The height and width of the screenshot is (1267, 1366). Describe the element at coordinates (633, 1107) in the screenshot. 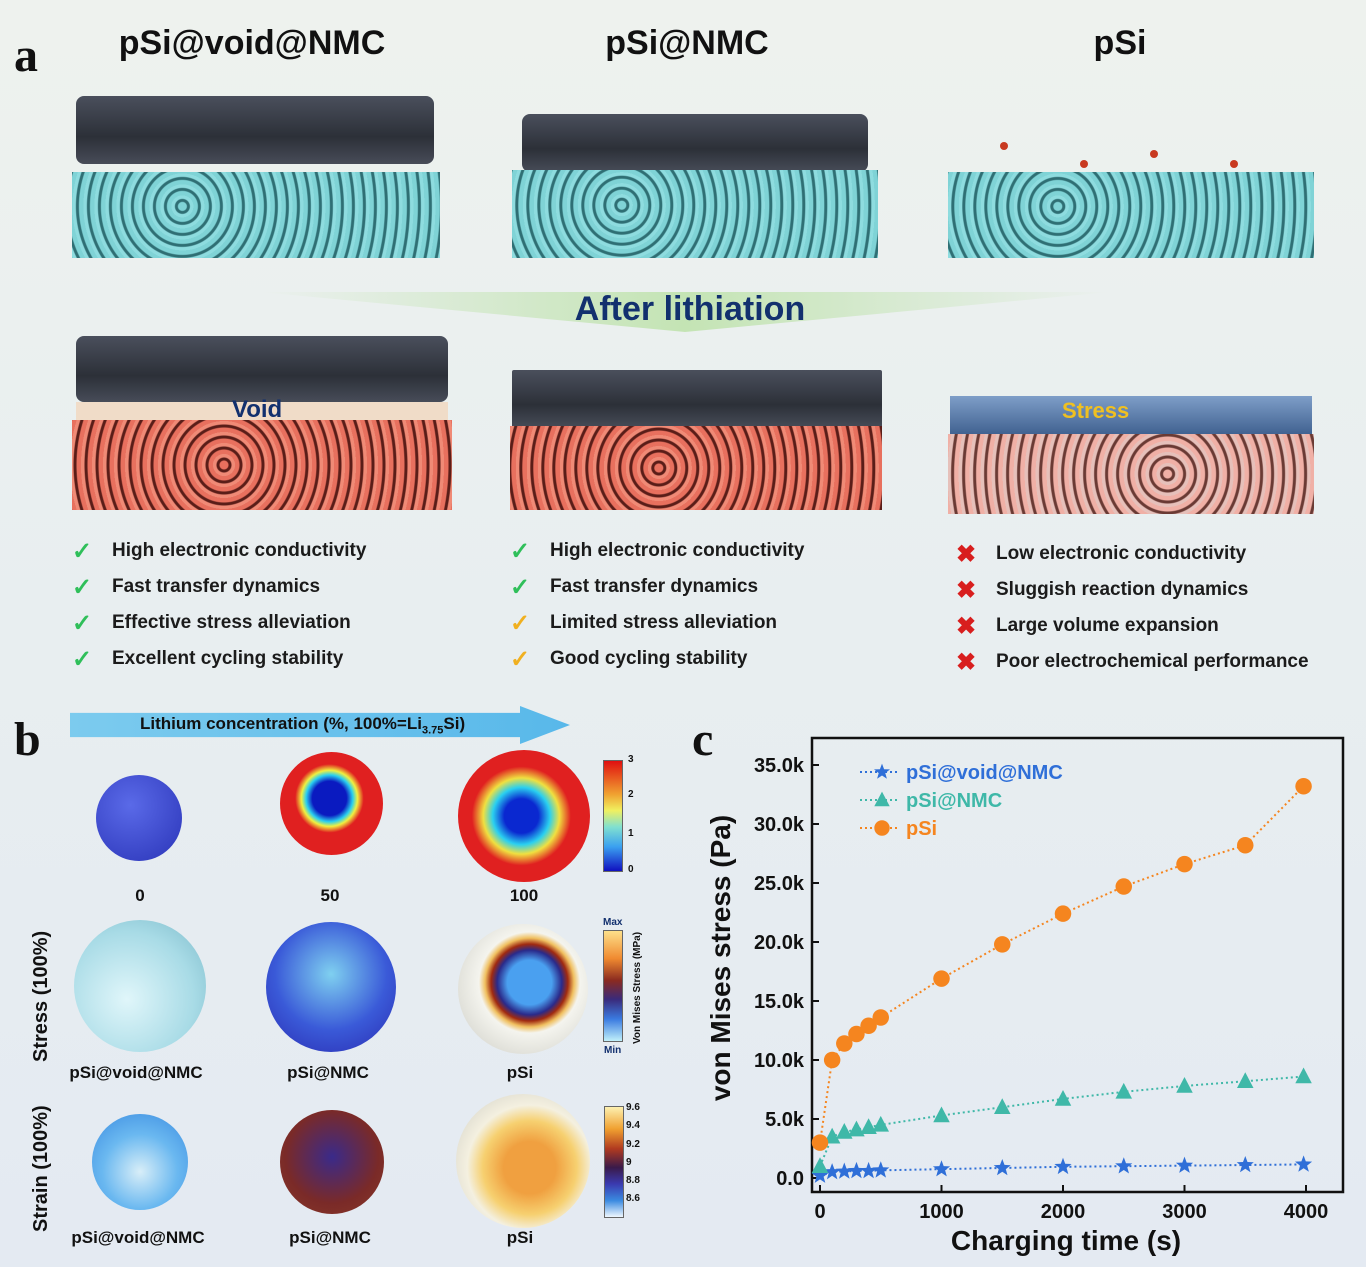

I see `colorbar-tick: 9.6` at that location.